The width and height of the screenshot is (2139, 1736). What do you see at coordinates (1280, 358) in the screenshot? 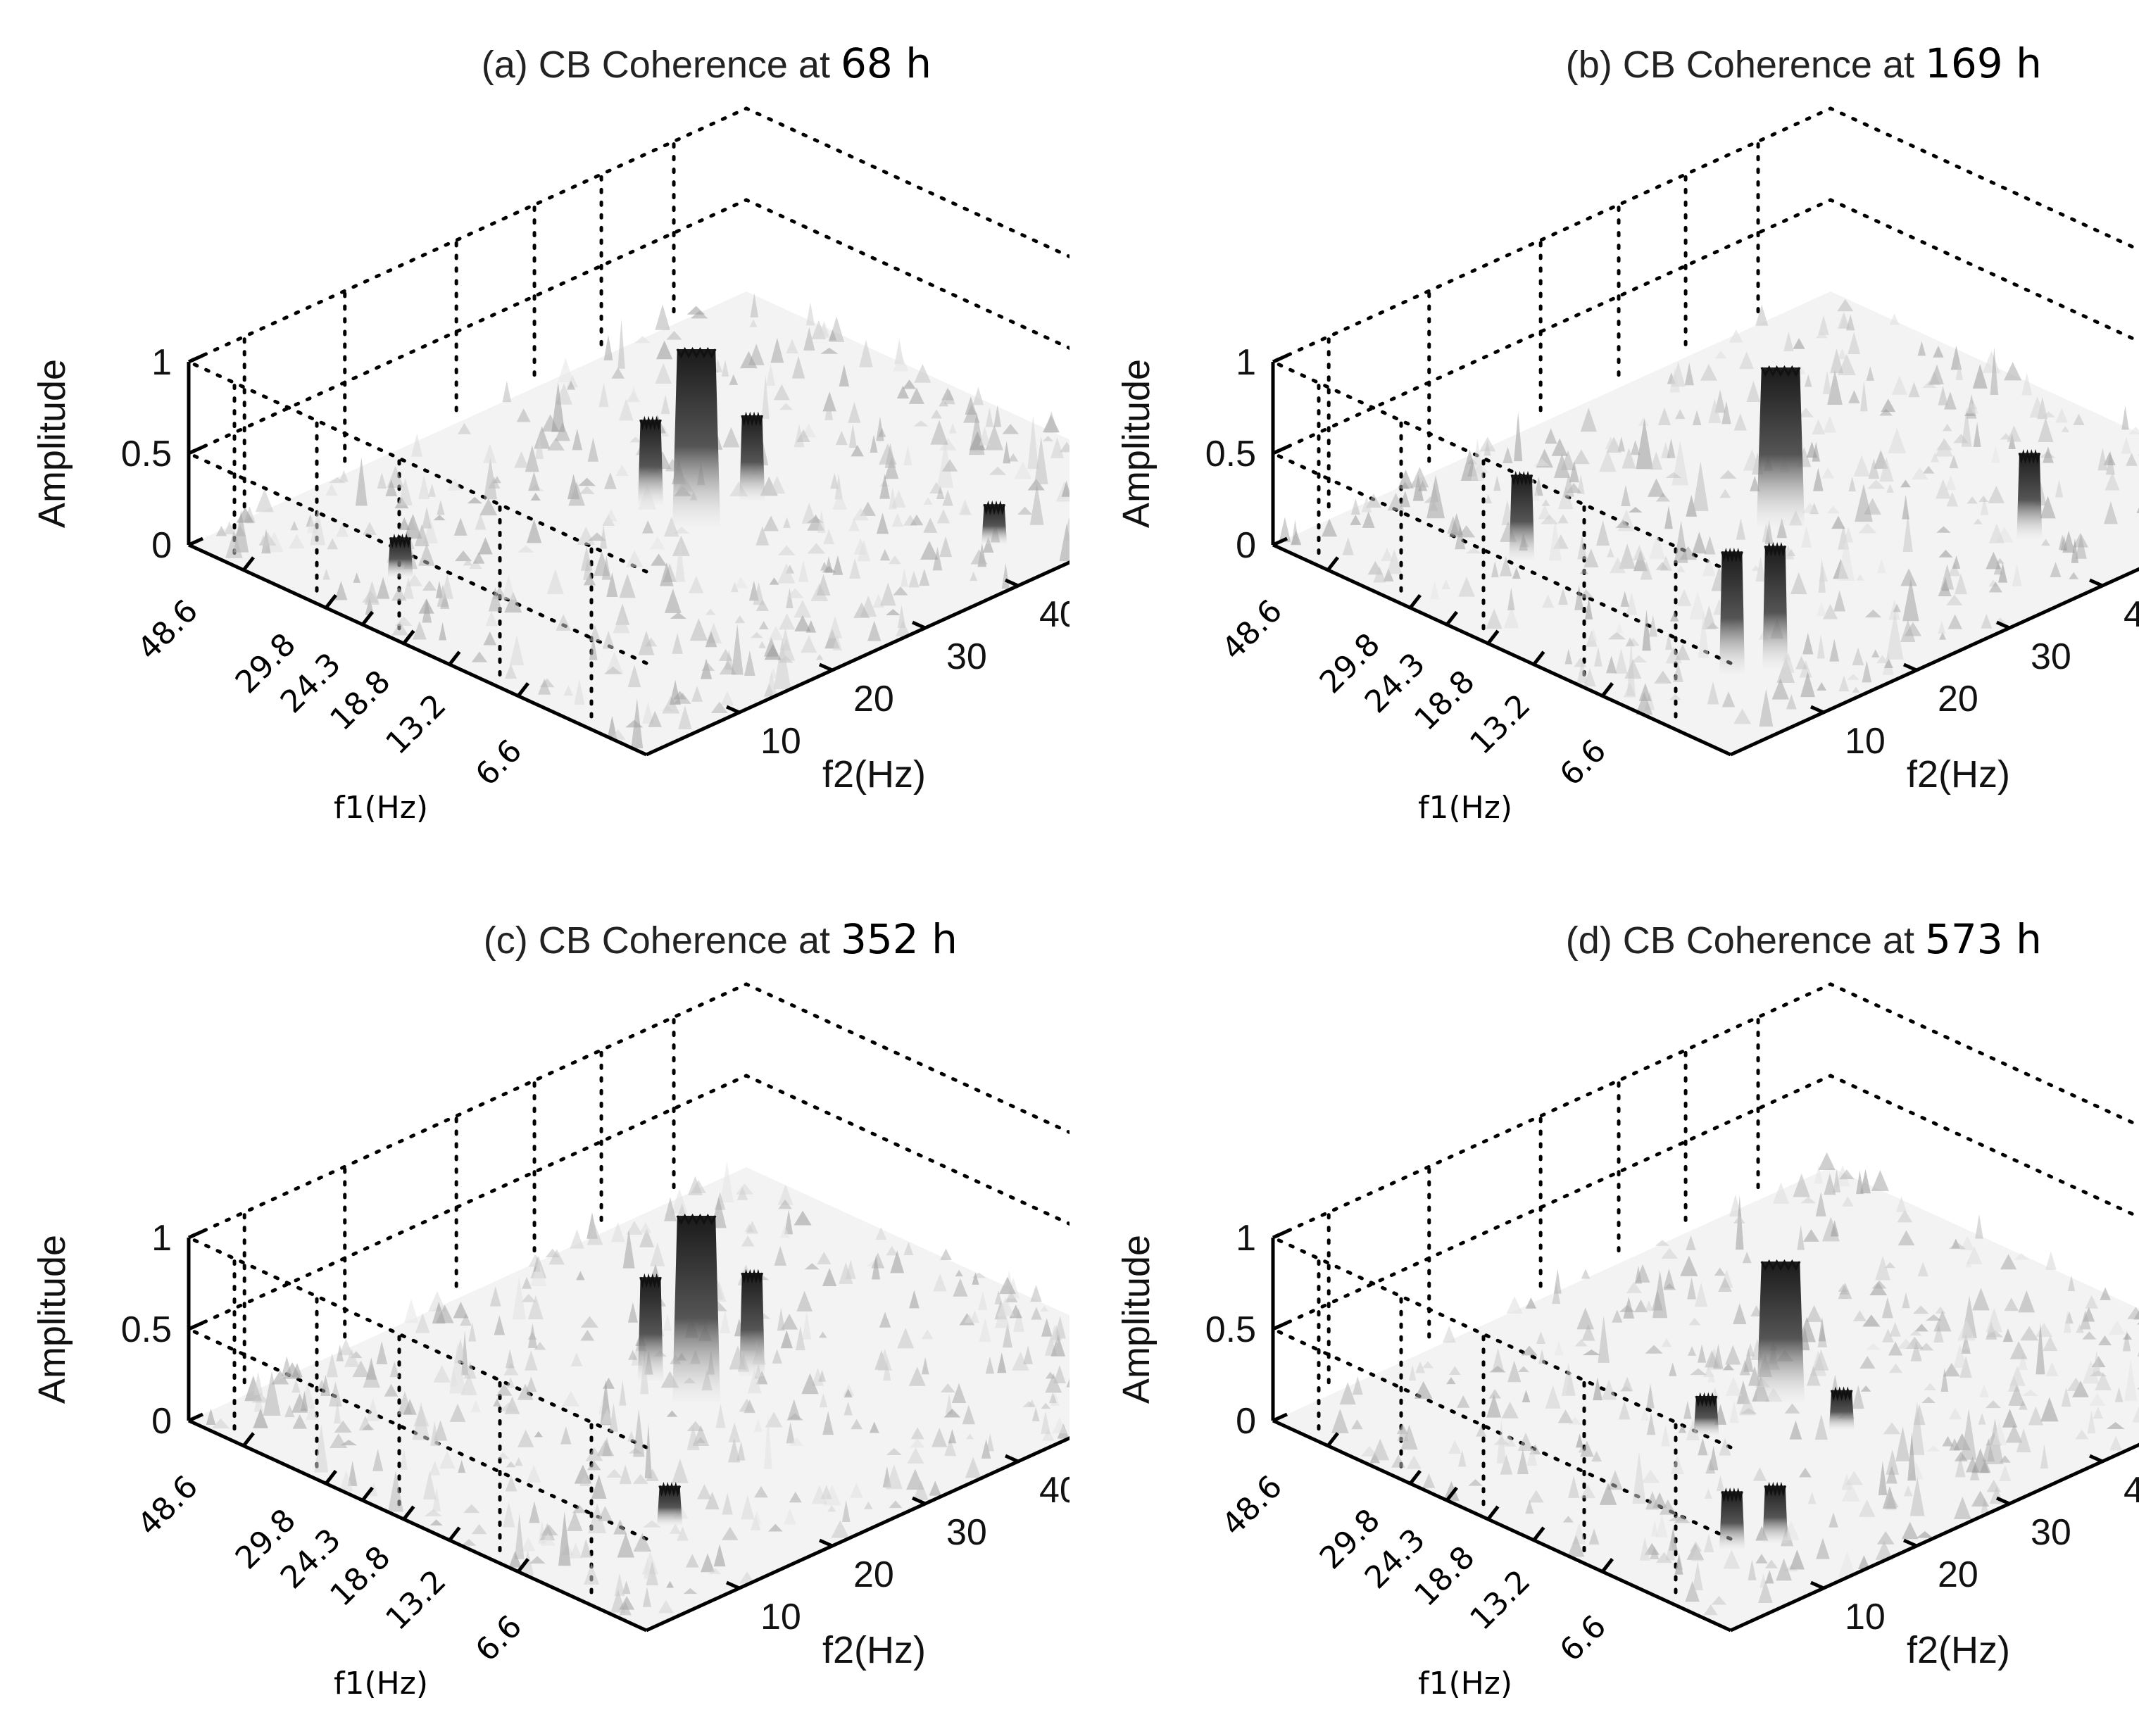
I see `z-tick-mark` at bounding box center [1280, 358].